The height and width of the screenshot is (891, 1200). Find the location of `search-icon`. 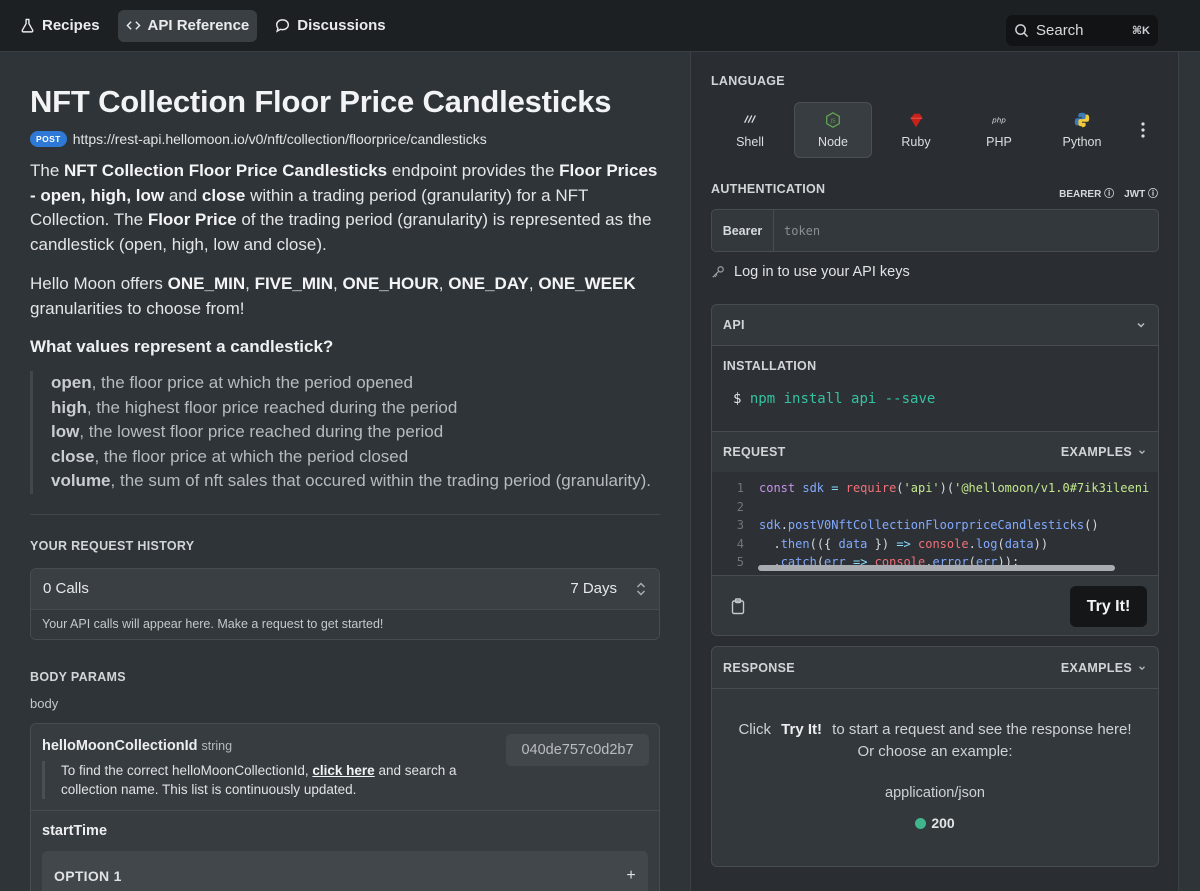

search-icon is located at coordinates (1022, 31).